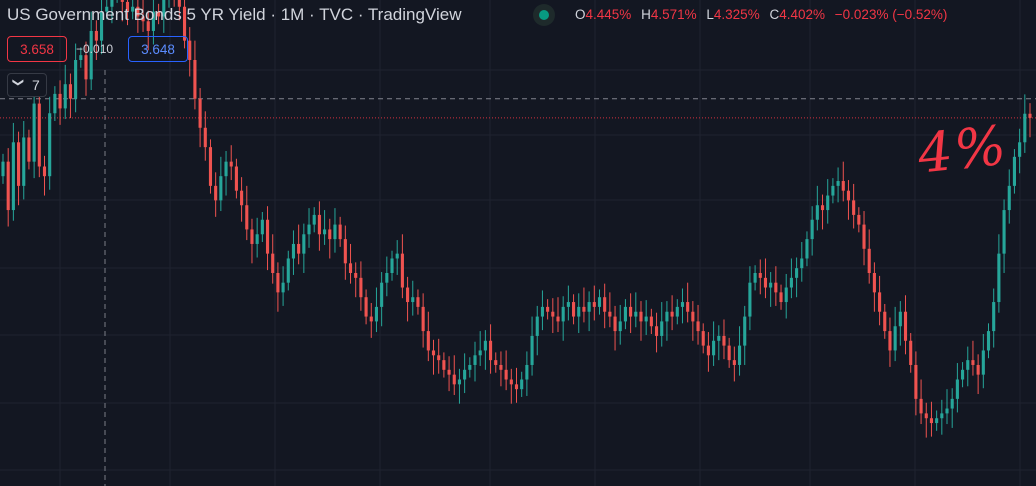  I want to click on market-status-icon, so click(544, 15).